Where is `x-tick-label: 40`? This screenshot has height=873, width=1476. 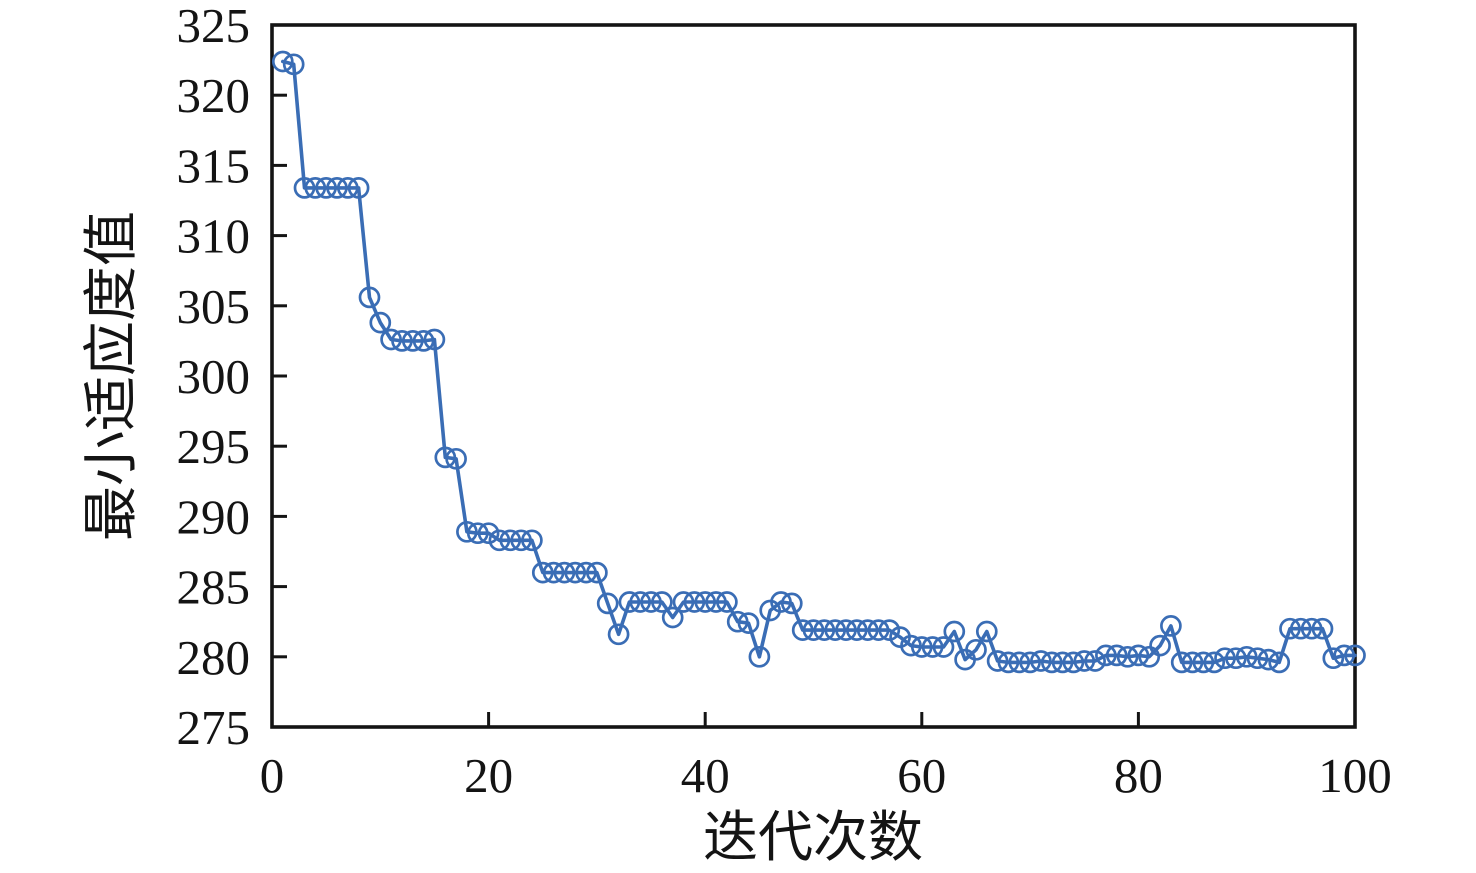
x-tick-label: 40 is located at coordinates (705, 775).